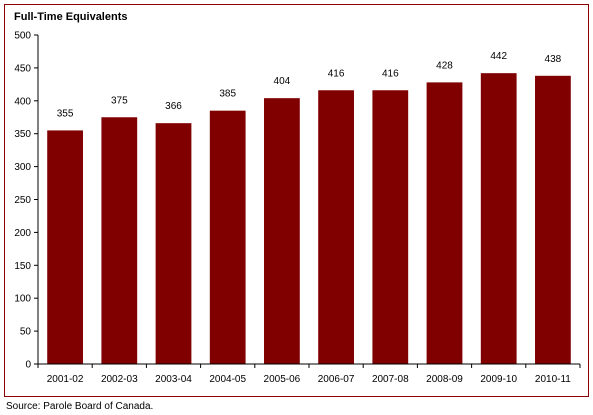  I want to click on y-tick-label: 250, so click(22, 200).